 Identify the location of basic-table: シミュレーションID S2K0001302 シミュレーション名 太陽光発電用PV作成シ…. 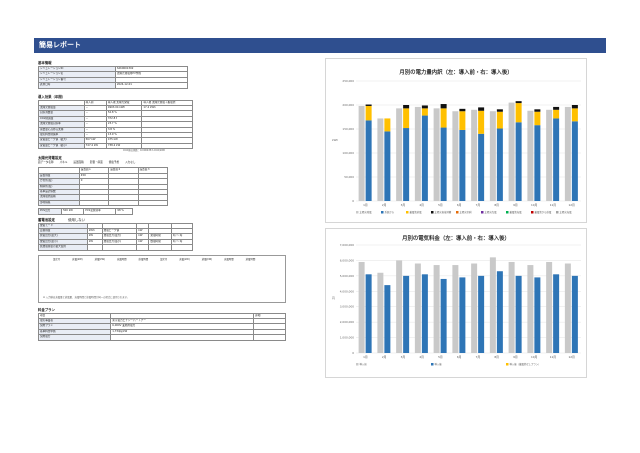
(113, 77).